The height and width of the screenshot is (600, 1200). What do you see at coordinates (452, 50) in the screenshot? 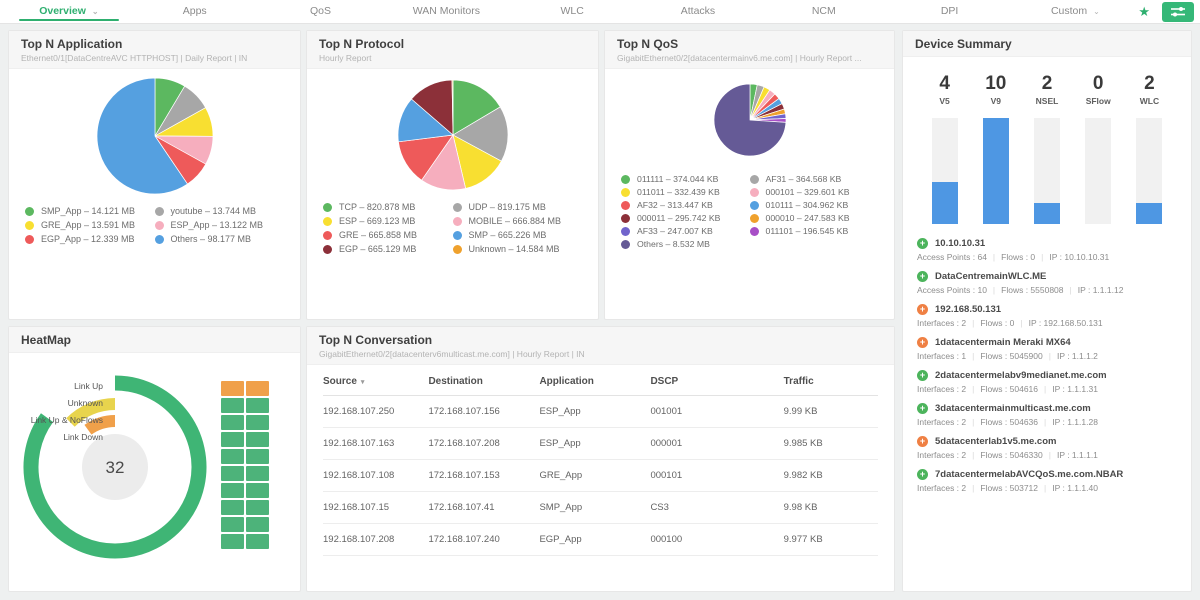
I see `panel-header: Top N Protocol Hourly Report` at bounding box center [452, 50].